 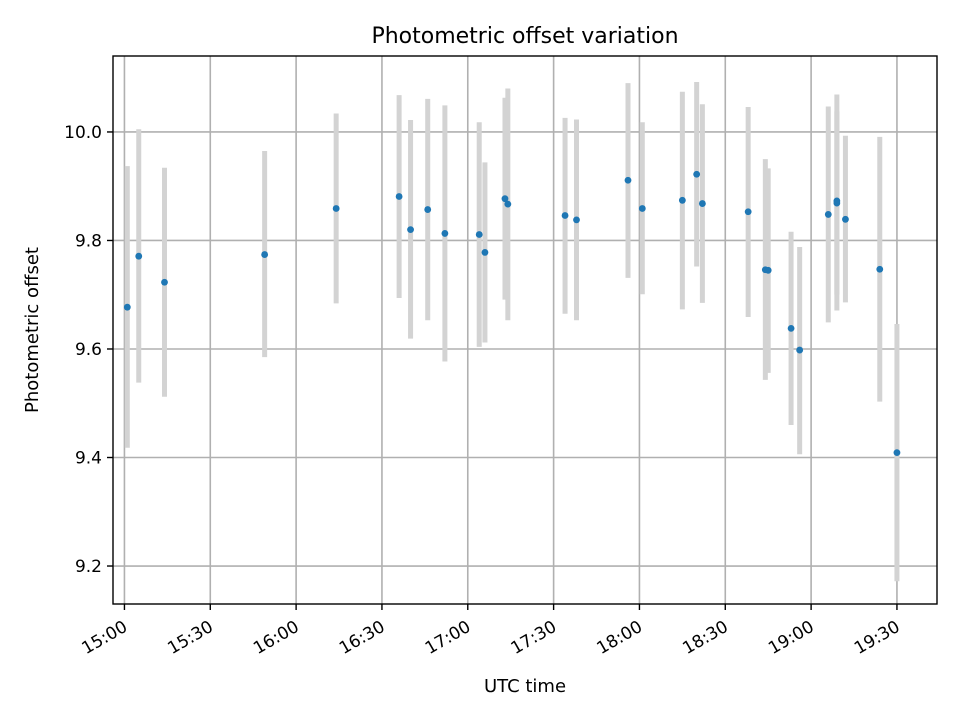 What do you see at coordinates (88, 567) in the screenshot?
I see `y-tick-label: 9.2` at bounding box center [88, 567].